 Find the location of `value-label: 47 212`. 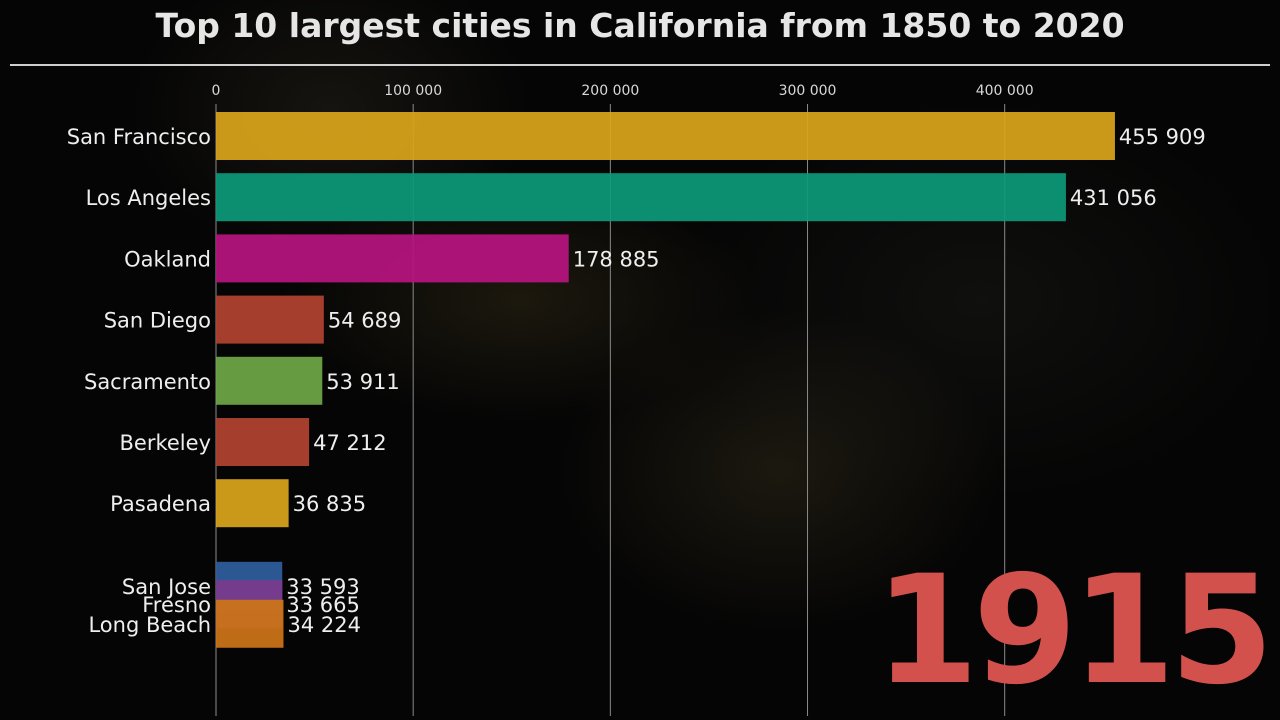

value-label: 47 212 is located at coordinates (349, 443).